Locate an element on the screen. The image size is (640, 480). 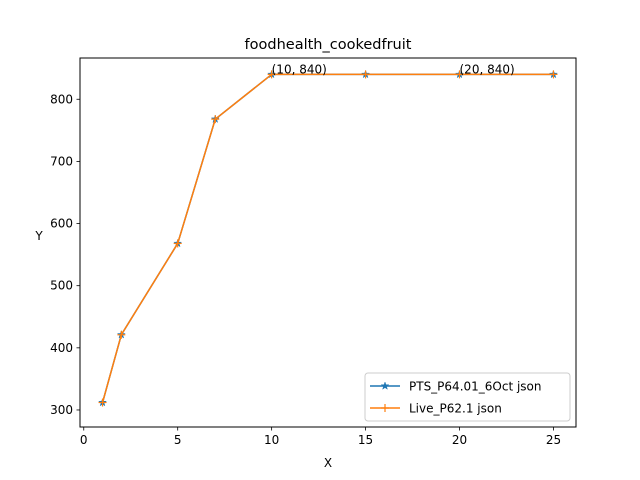
y-tick-label: 700 is located at coordinates (61, 161).